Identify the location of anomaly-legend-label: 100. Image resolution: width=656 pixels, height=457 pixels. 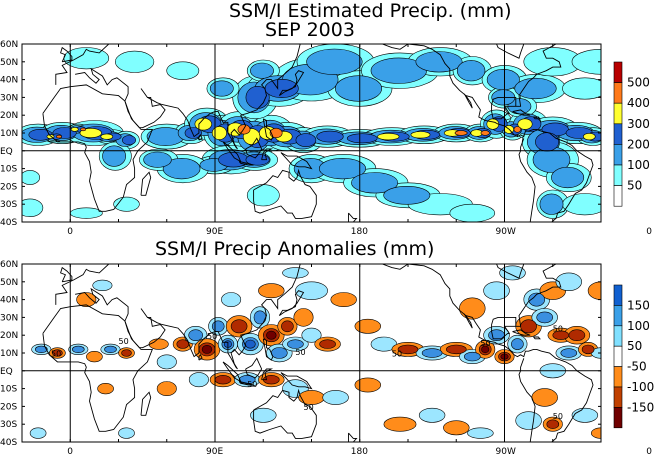
(638, 326).